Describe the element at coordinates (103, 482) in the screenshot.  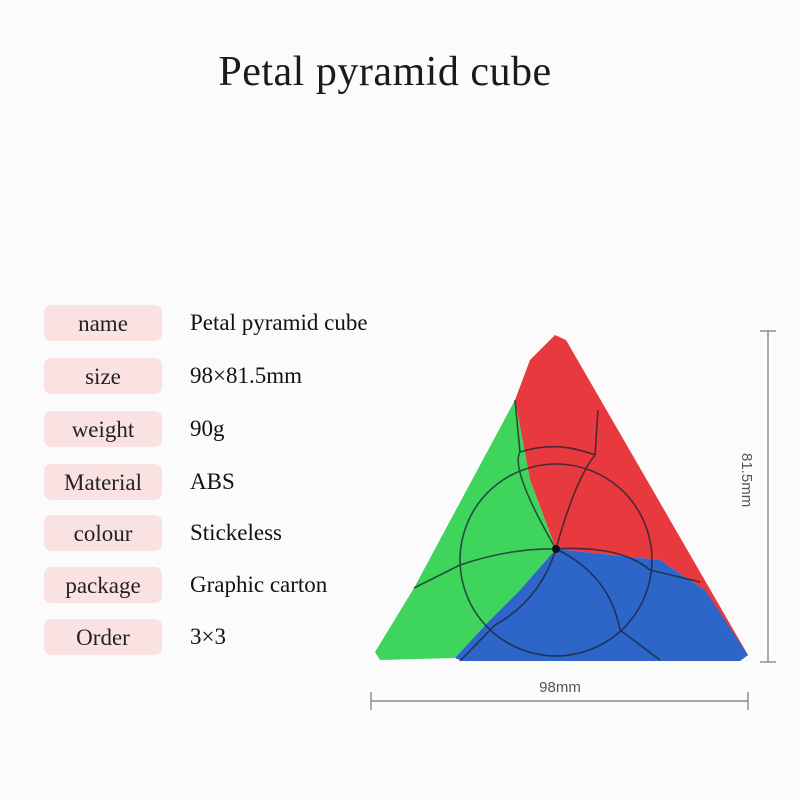
I see `spec-label: Material` at that location.